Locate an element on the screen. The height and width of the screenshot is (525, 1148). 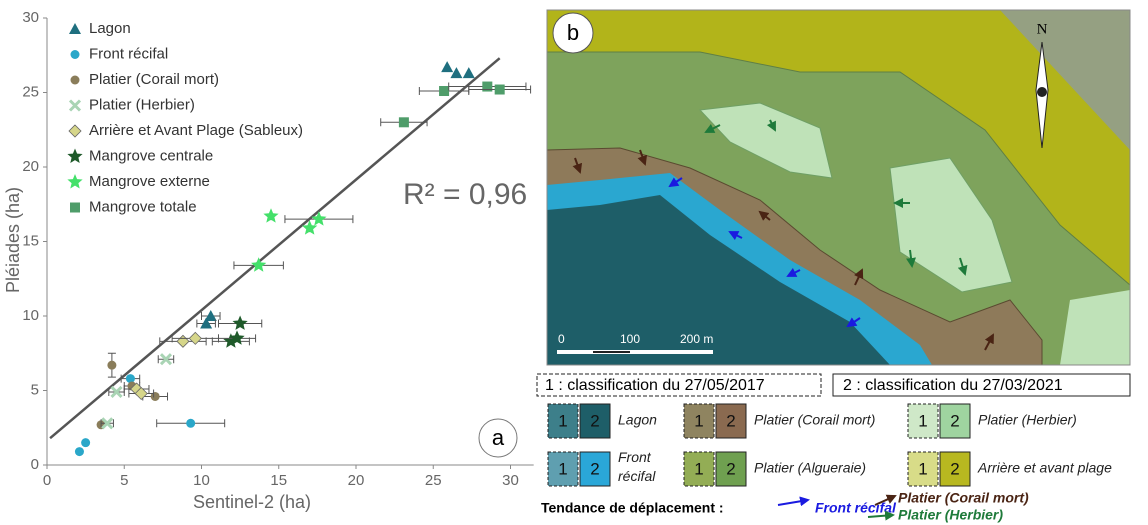
legend-title: 1 : classification du 27/05/2017 is located at coordinates (655, 385).